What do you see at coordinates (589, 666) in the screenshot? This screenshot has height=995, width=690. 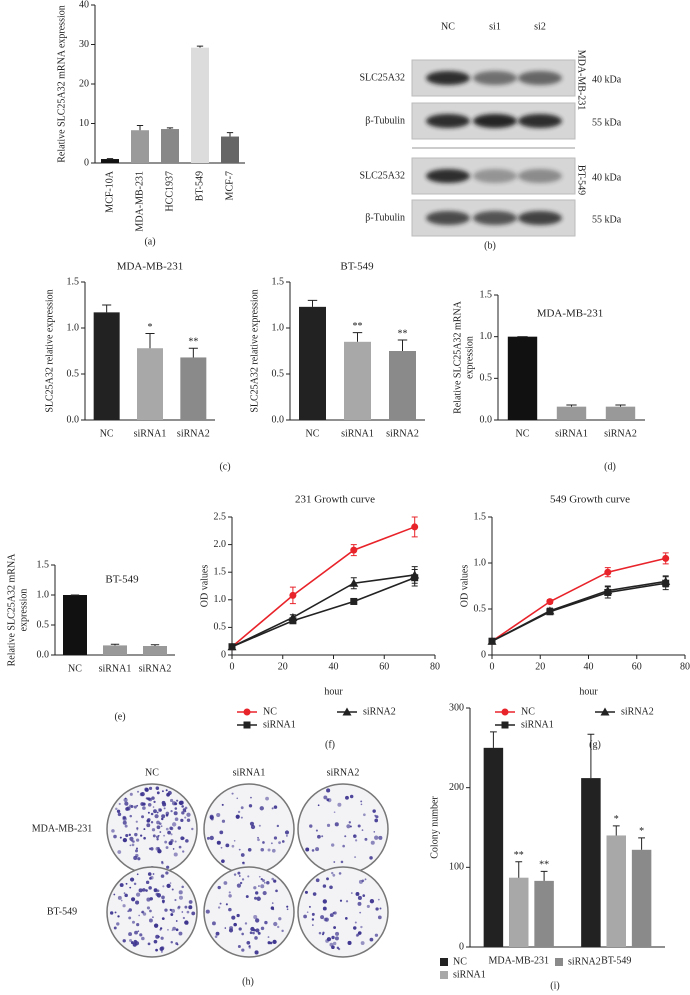 I see `x-tick-label: 40` at bounding box center [589, 666].